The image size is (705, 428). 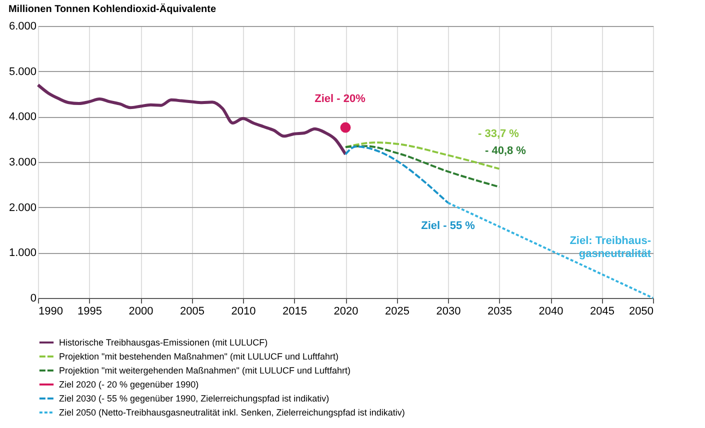 What do you see at coordinates (602, 312) in the screenshot?
I see `x-tick-label: 2045` at bounding box center [602, 312].